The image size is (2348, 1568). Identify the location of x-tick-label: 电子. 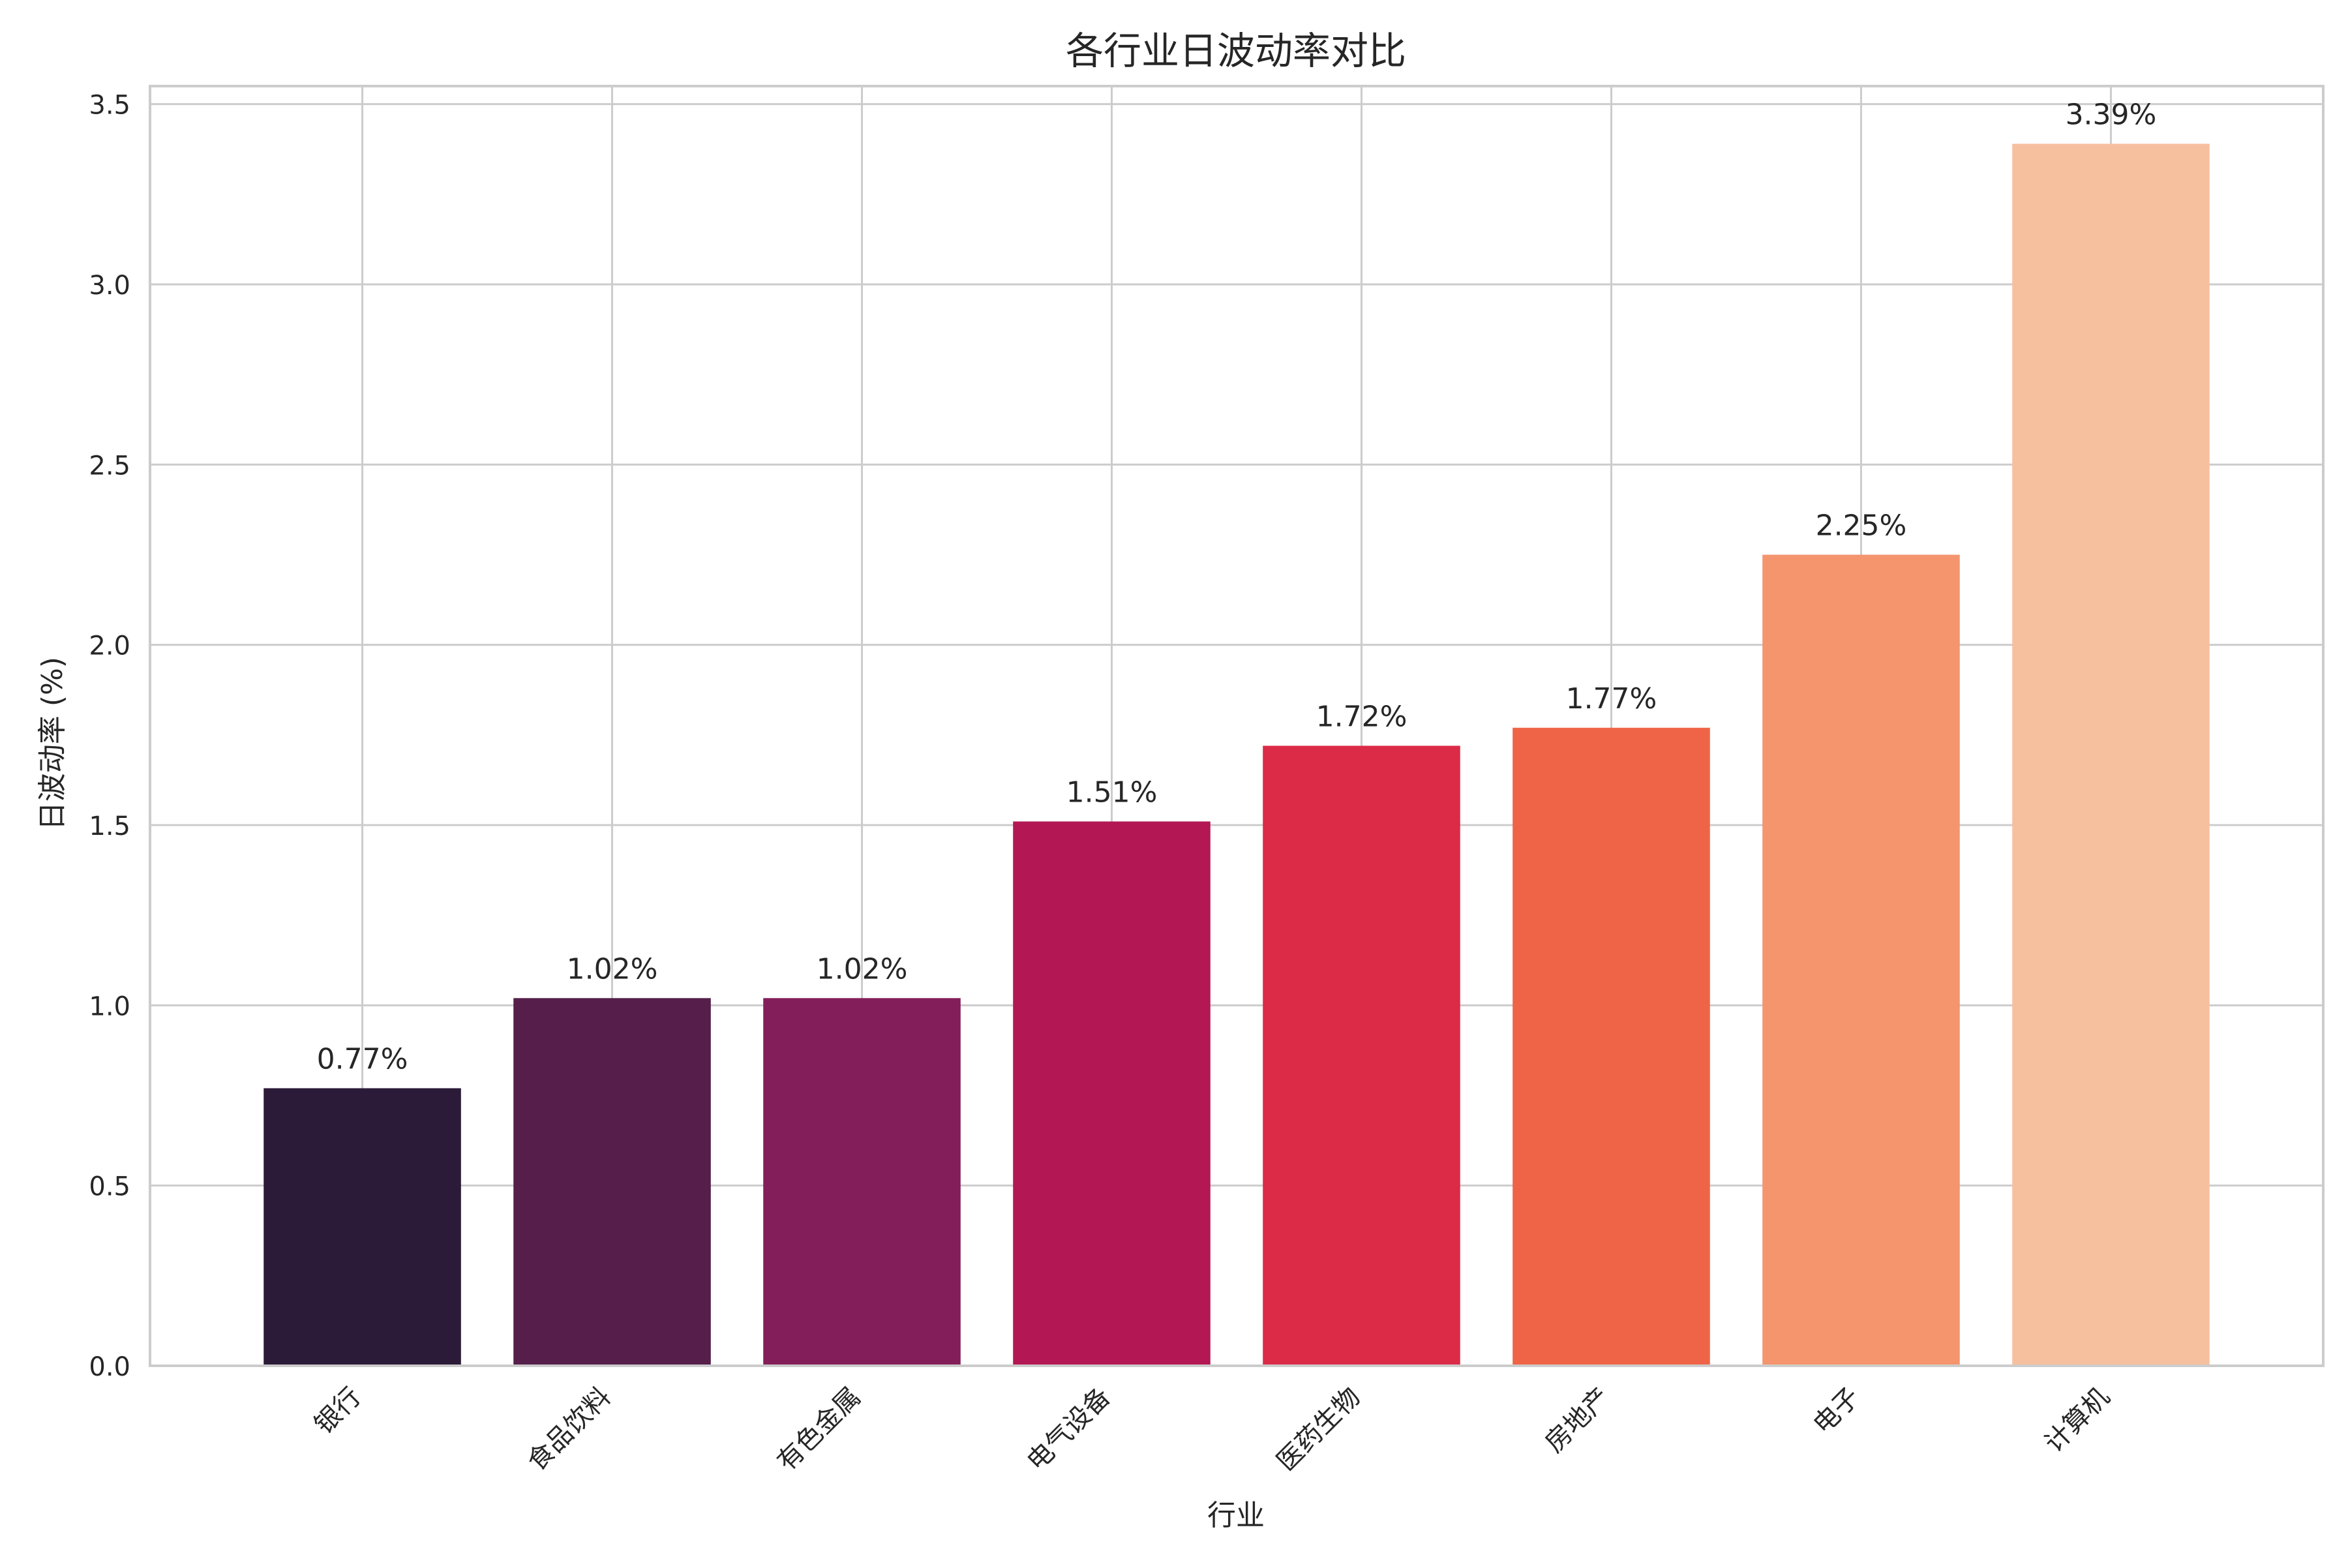
(1836, 1411).